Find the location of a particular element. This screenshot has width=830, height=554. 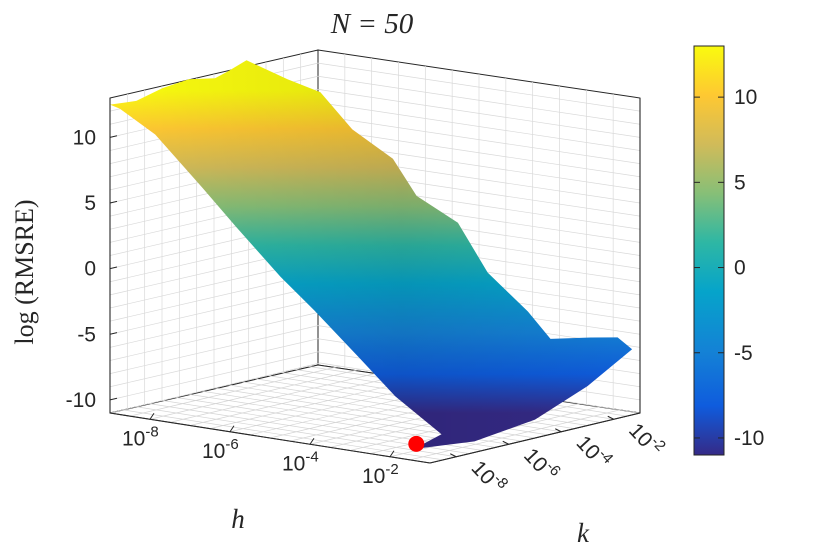

z-tick-label: 0 is located at coordinates (90, 269).